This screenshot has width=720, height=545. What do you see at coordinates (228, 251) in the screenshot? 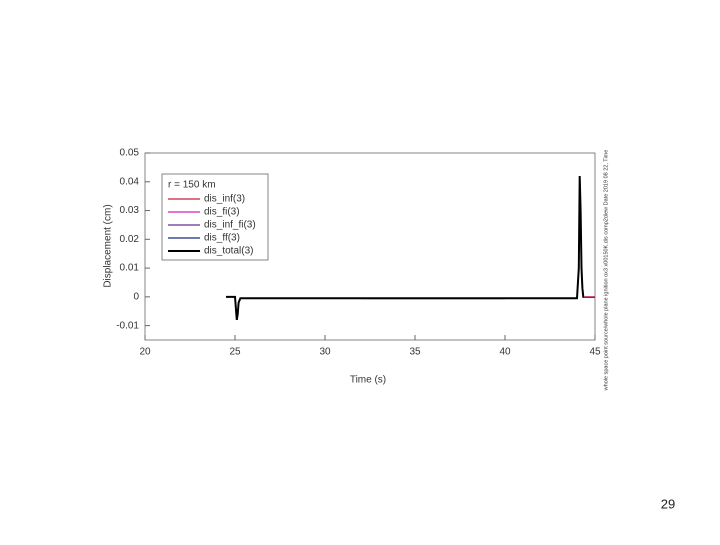
I see `legend-label: dis_total(3)` at bounding box center [228, 251].